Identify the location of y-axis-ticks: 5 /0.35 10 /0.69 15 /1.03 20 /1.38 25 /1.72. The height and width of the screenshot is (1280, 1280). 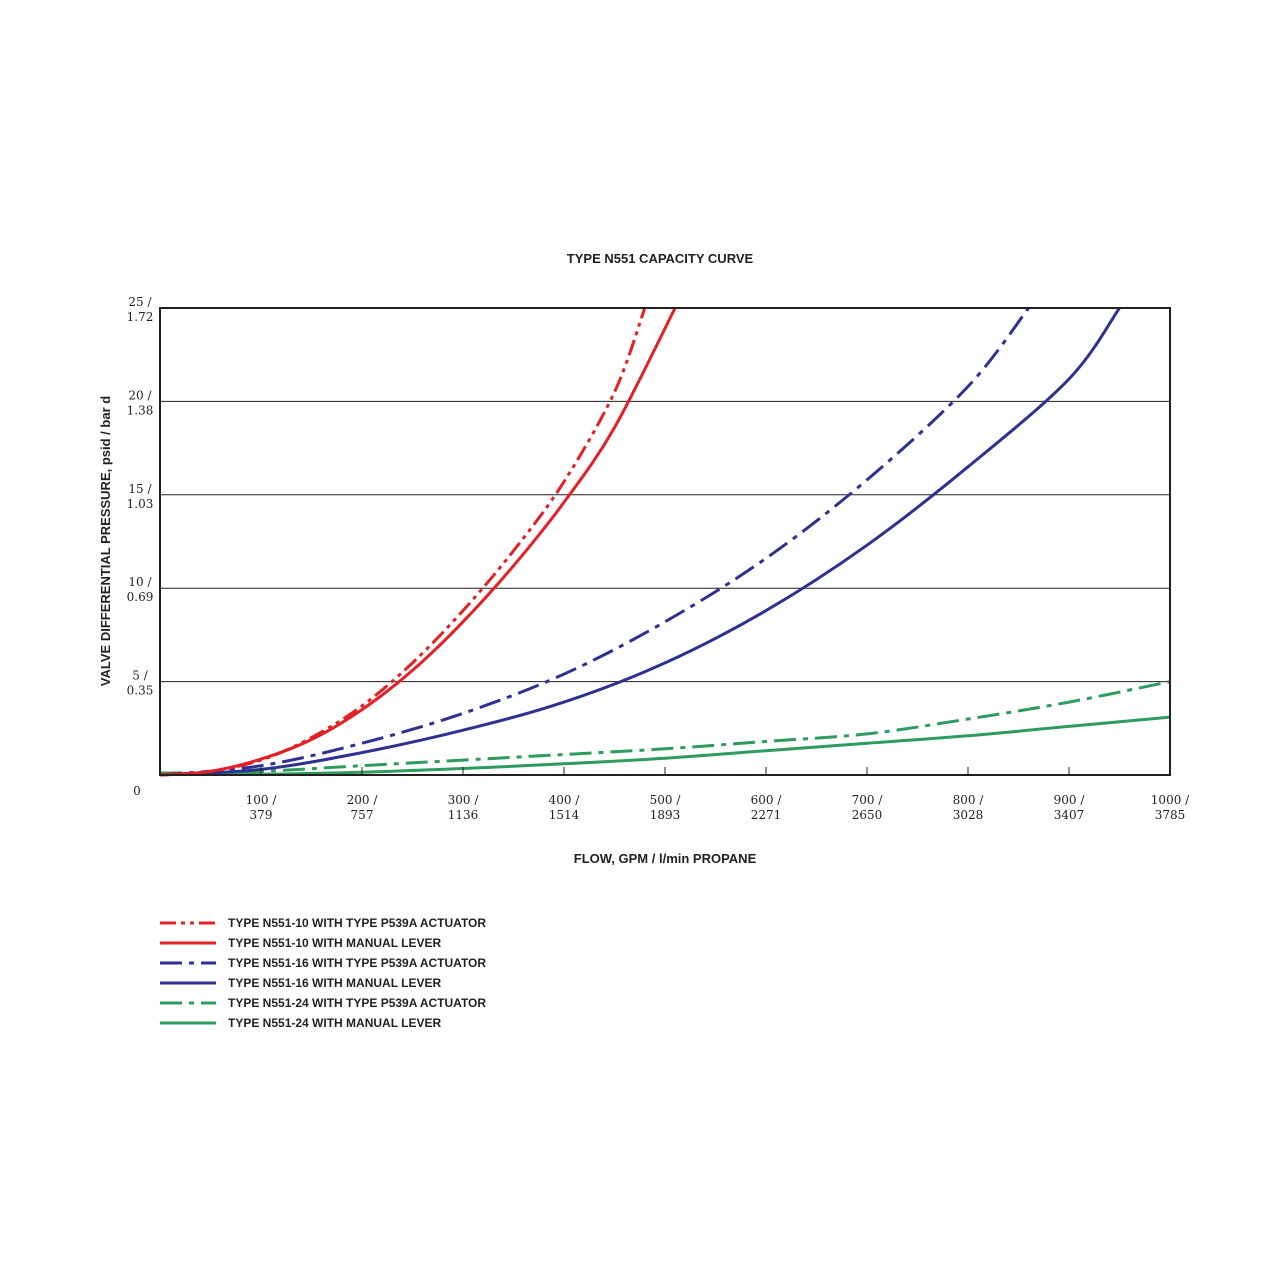
(140, 496).